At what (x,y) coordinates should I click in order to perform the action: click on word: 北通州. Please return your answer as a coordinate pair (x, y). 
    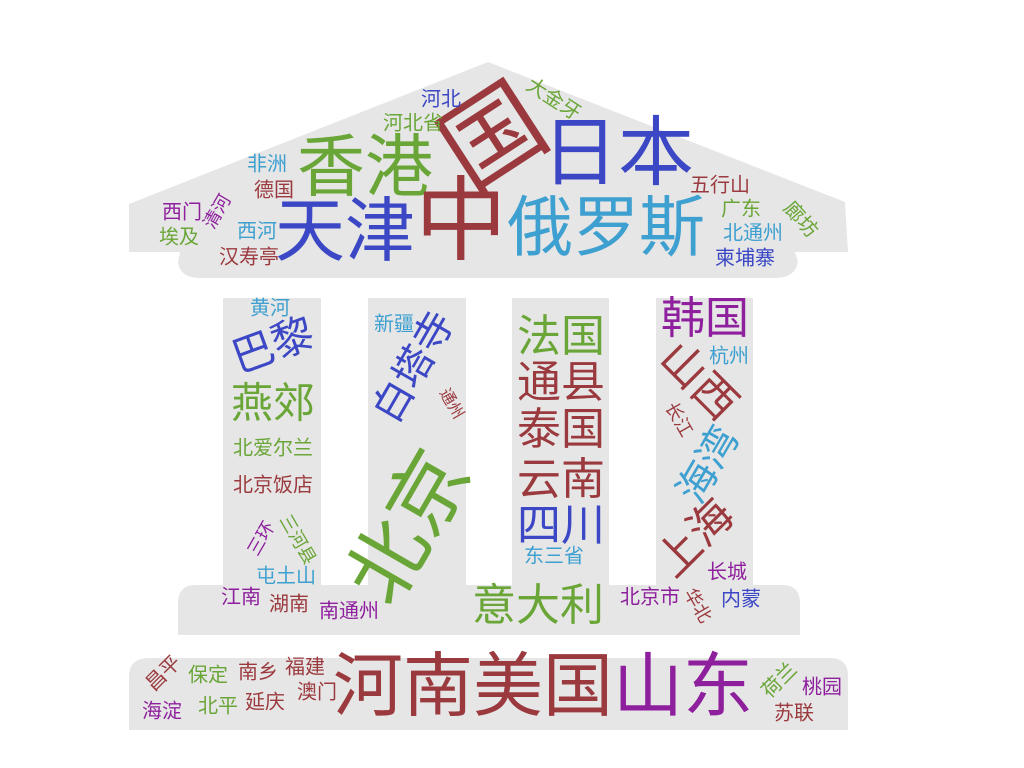
    Looking at the image, I should click on (753, 233).